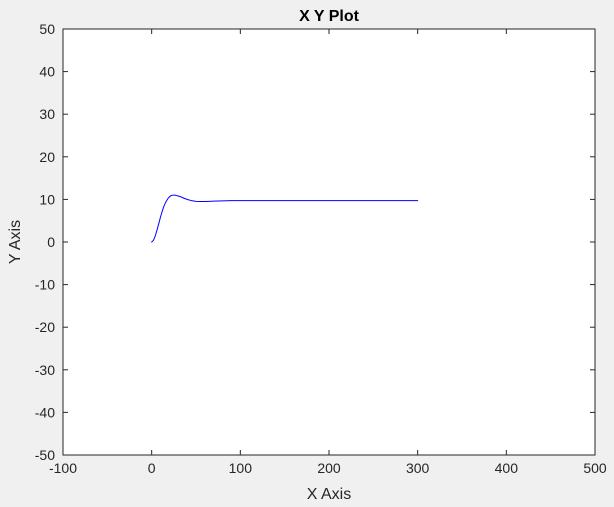 This screenshot has height=507, width=614. I want to click on x-tick-label: 200, so click(329, 468).